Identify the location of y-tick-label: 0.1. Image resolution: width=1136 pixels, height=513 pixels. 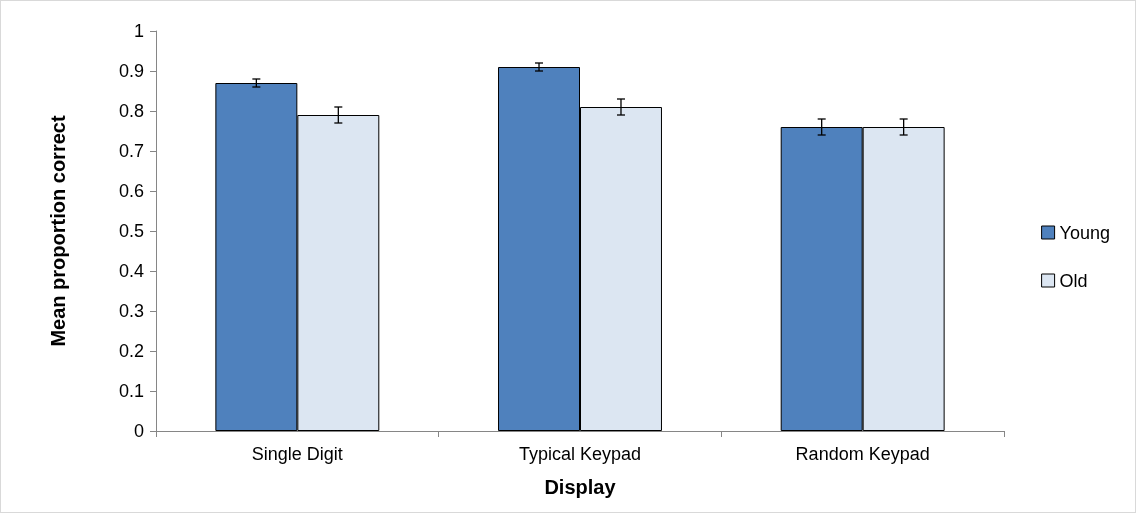
(131, 391).